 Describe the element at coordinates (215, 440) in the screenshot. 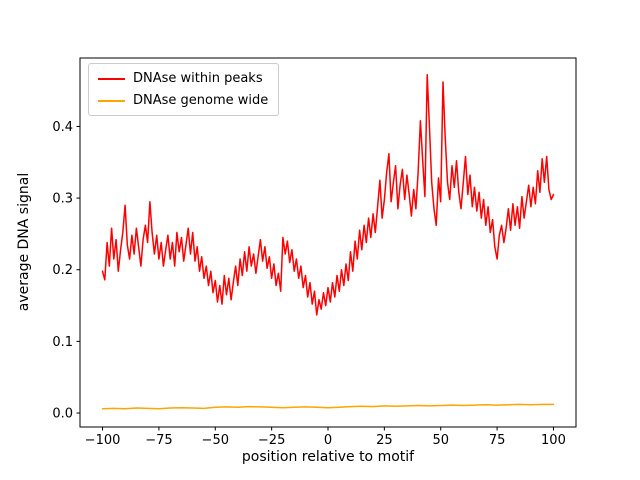

I see `x-tick-label: −50` at that location.